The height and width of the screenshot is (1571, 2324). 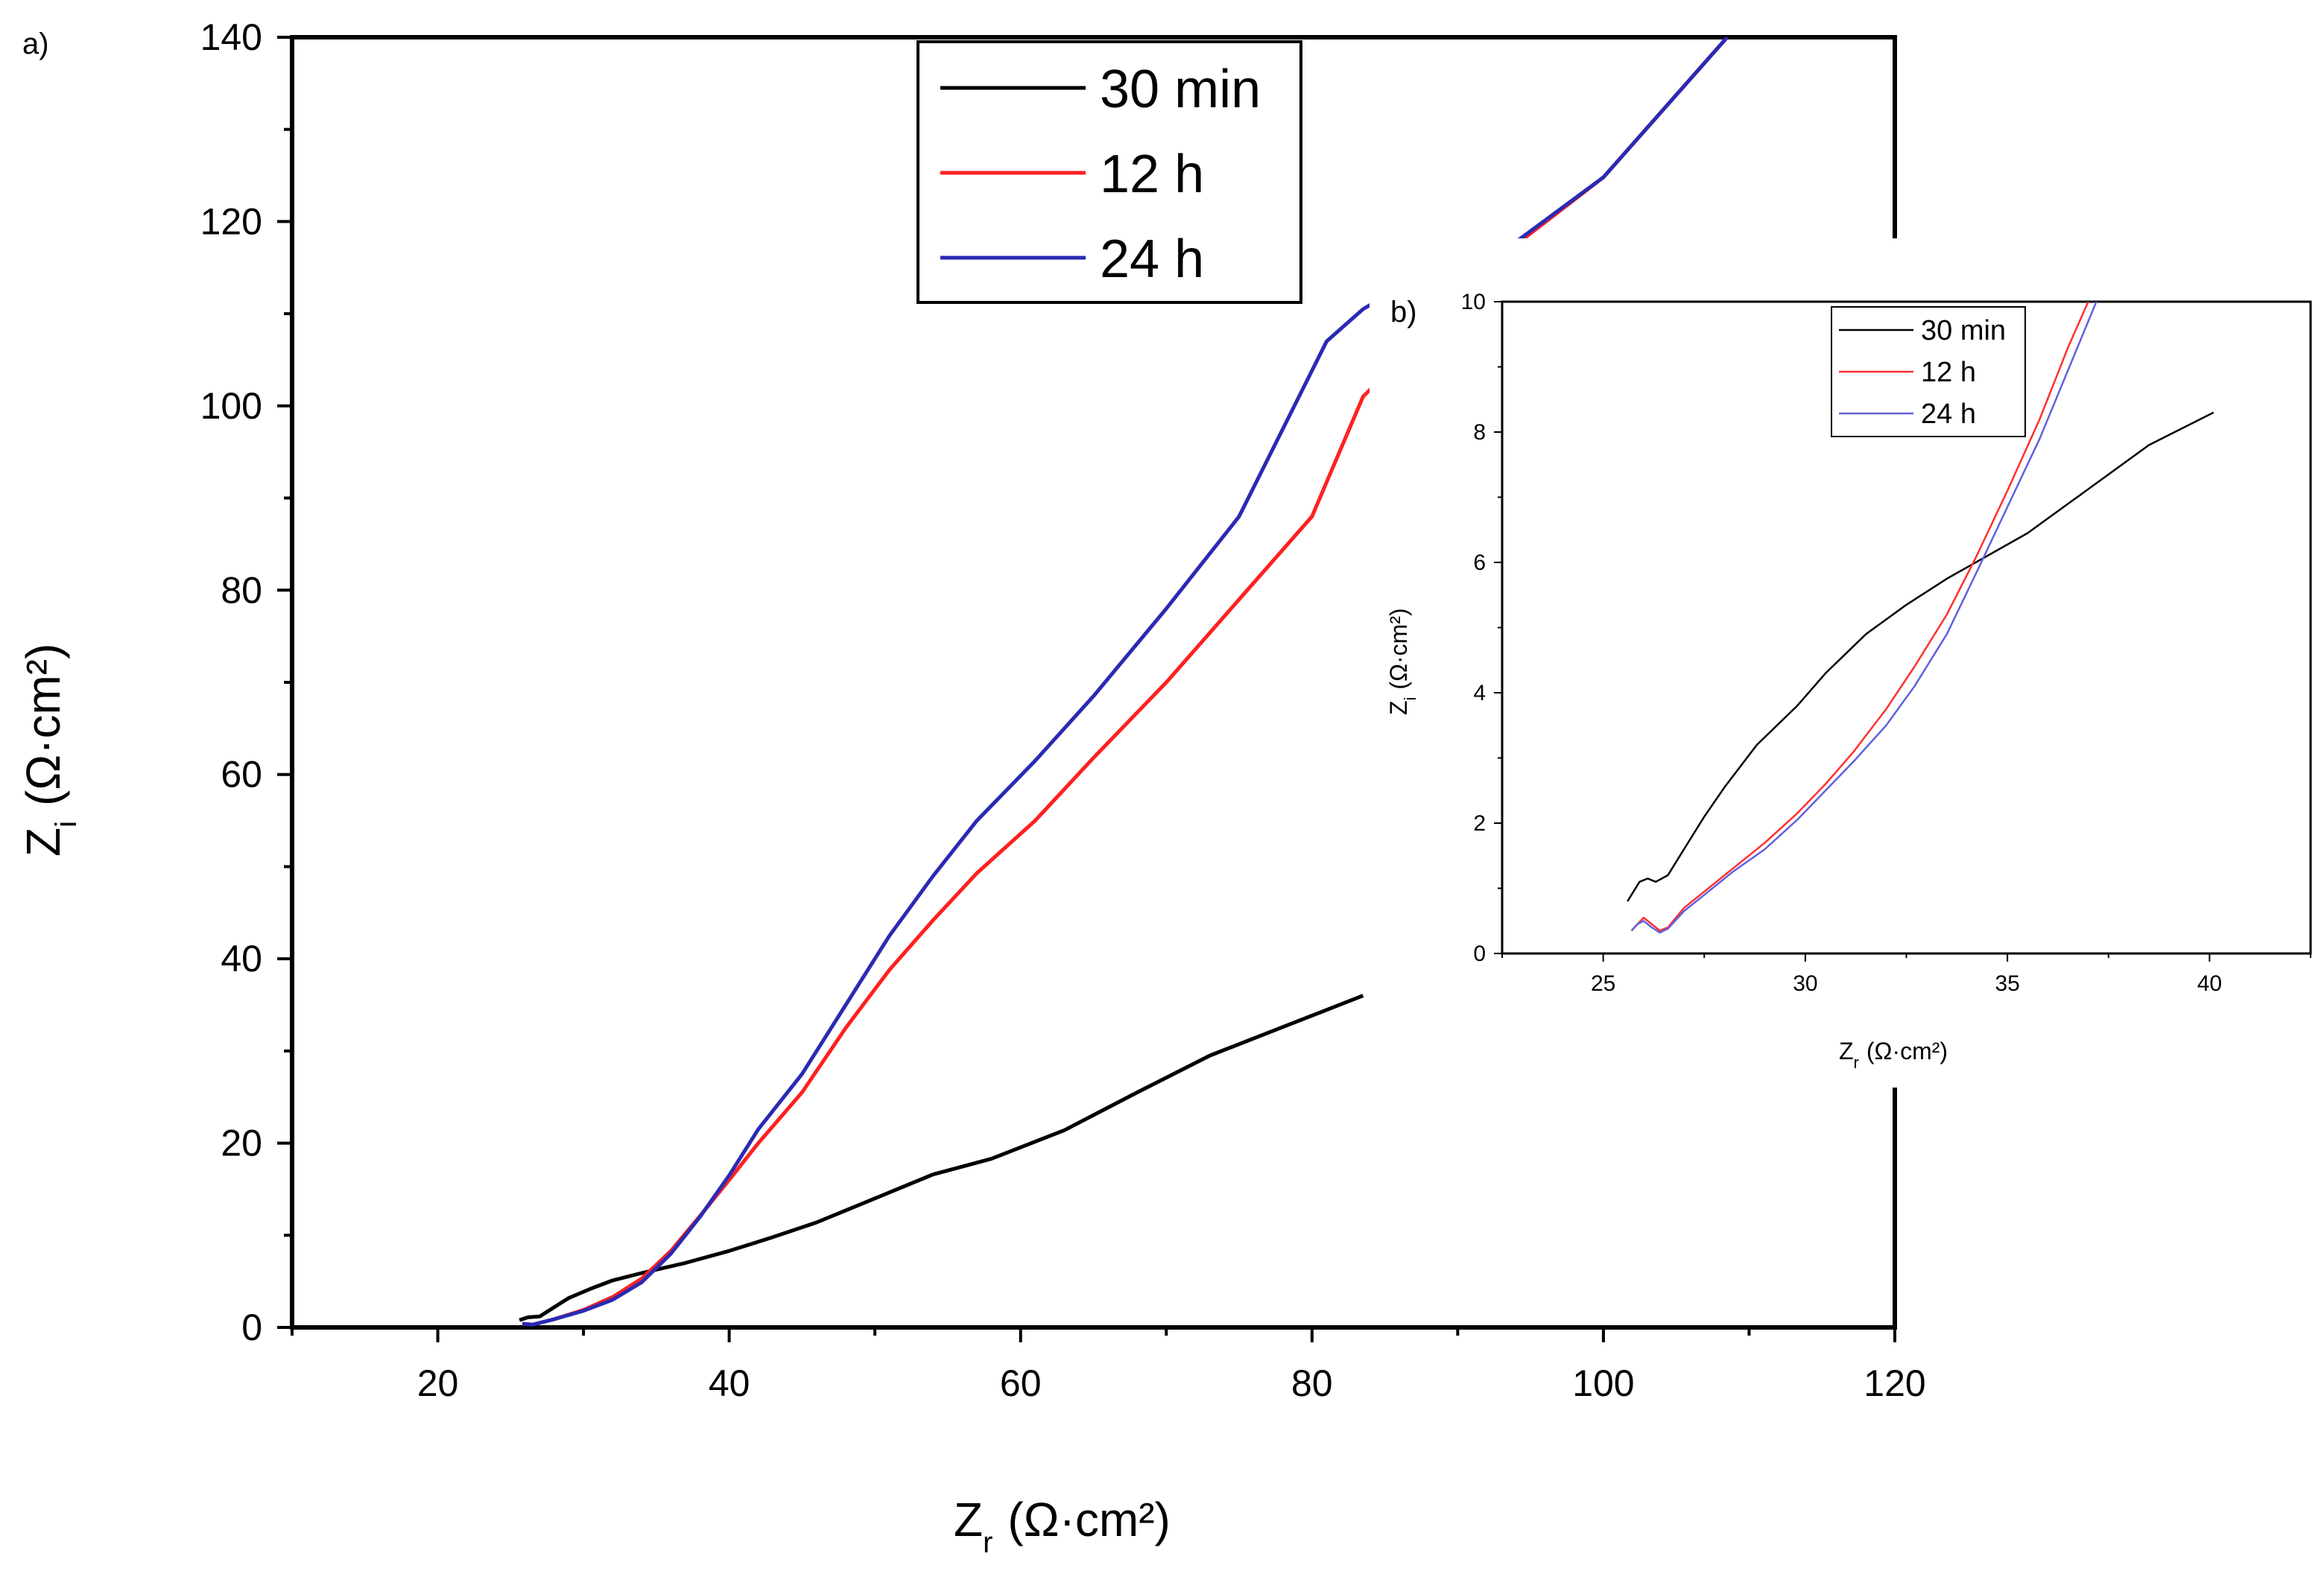 I want to click on main-y-label-sub: i, so click(x=67, y=824).